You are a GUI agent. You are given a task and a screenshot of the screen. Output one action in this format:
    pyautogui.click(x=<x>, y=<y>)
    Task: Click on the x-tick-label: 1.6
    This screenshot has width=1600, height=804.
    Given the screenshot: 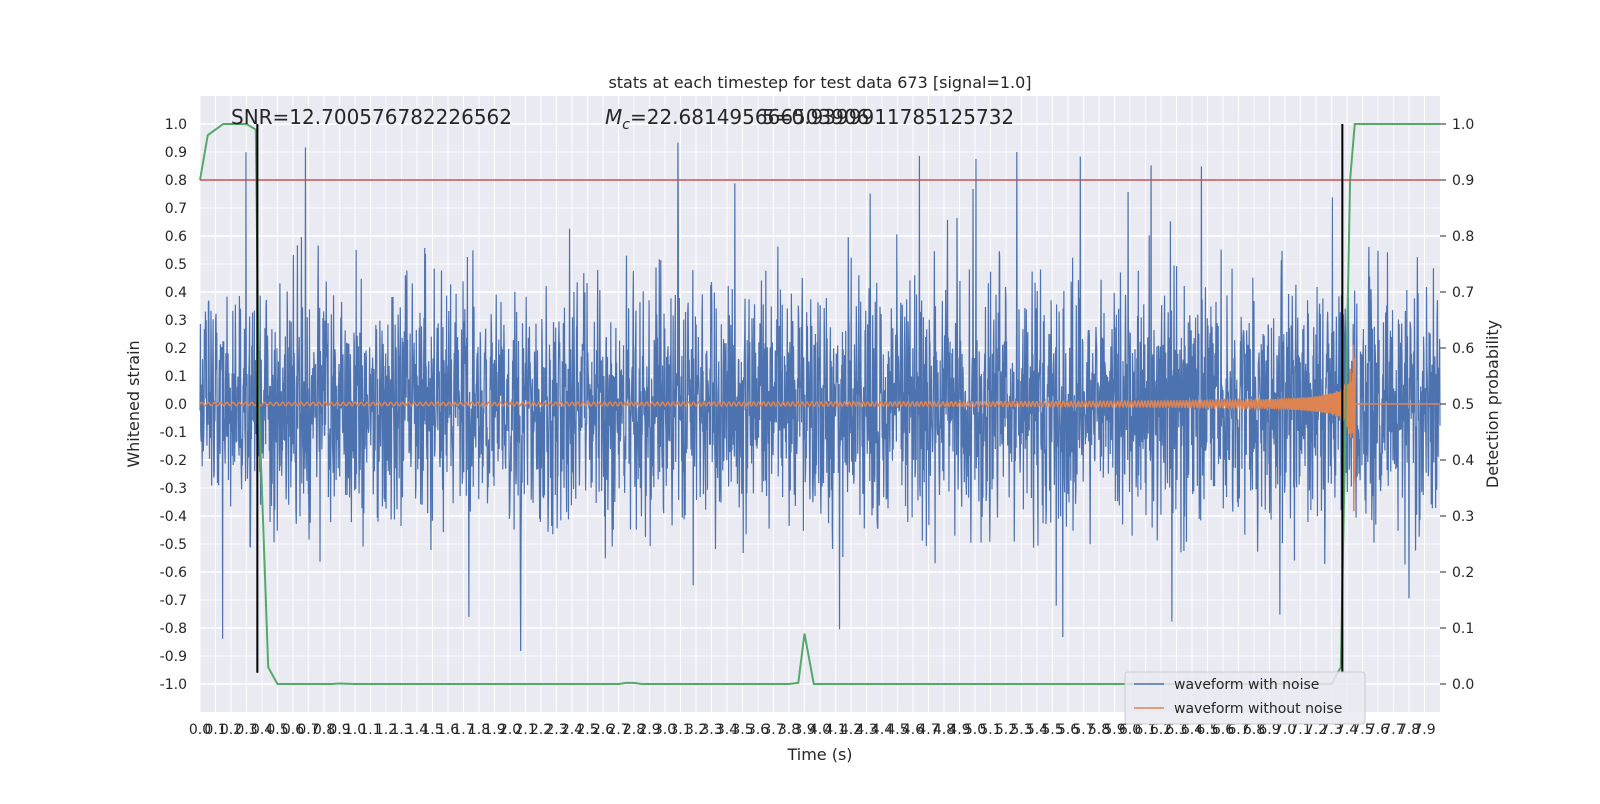 What is the action you would take?
    pyautogui.click(x=448, y=730)
    